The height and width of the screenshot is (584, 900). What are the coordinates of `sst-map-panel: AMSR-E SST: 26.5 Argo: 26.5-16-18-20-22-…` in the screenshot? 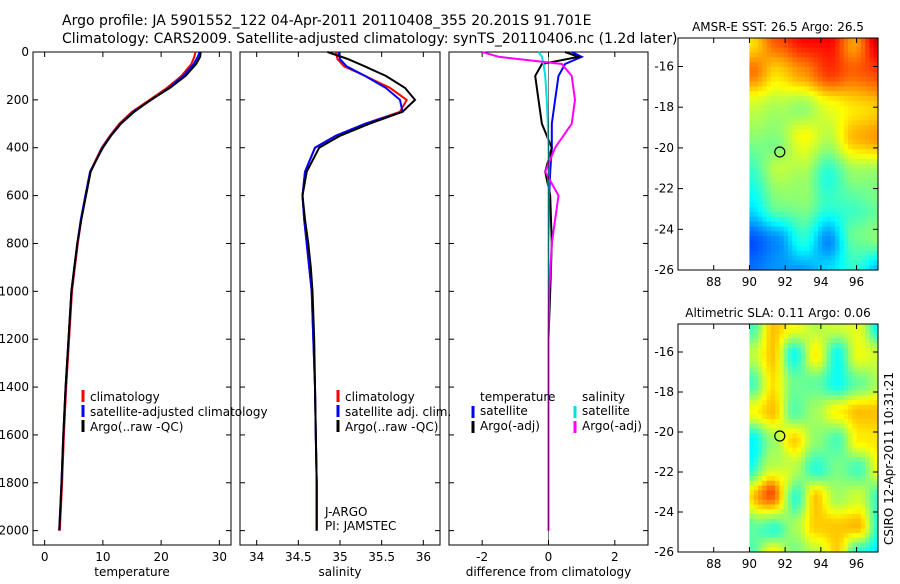 It's located at (766, 154).